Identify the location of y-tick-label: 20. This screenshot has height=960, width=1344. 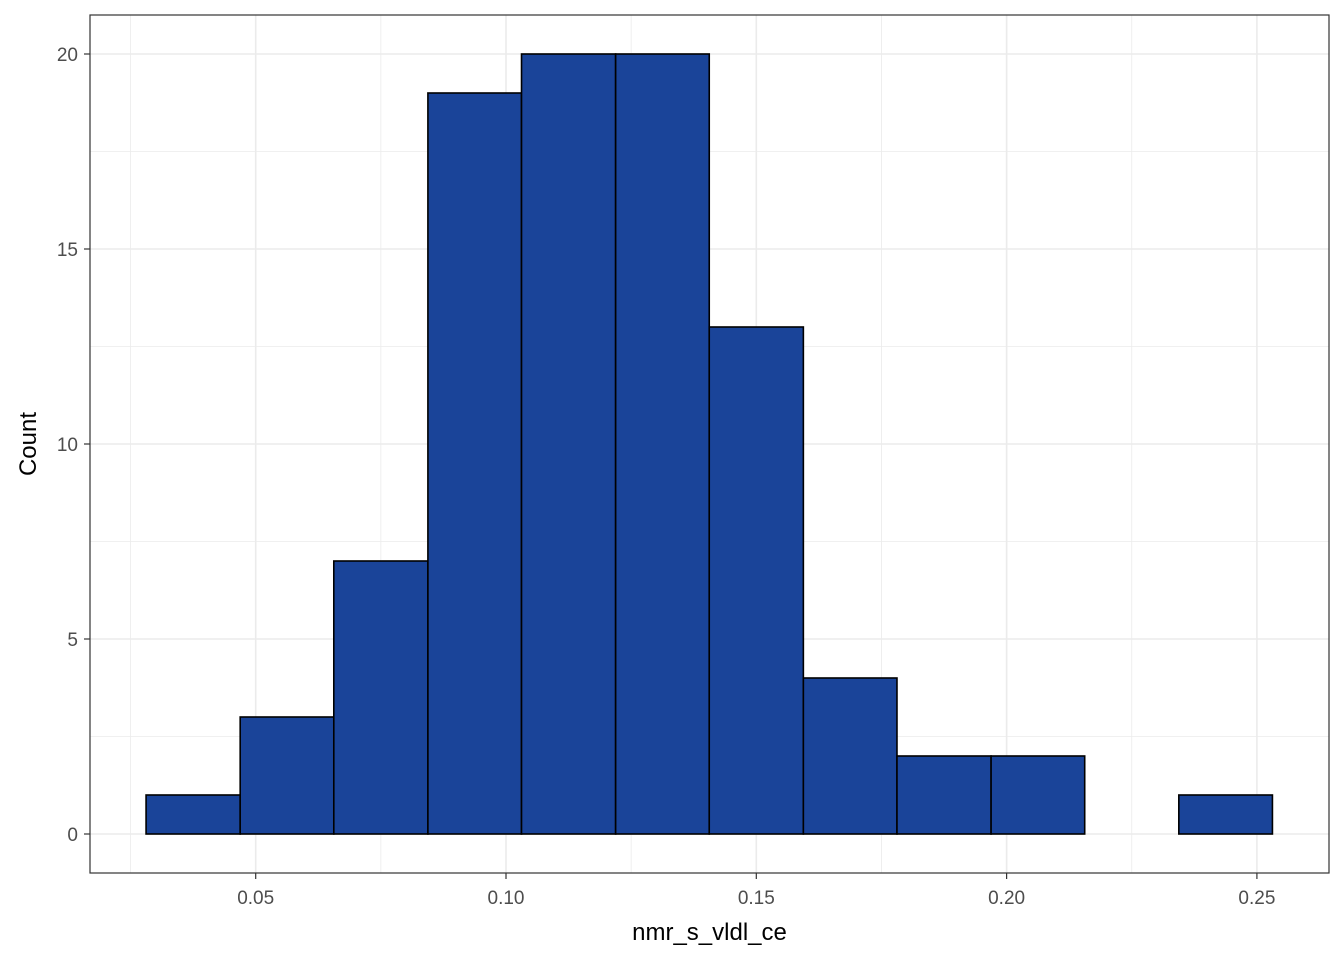
(67, 55).